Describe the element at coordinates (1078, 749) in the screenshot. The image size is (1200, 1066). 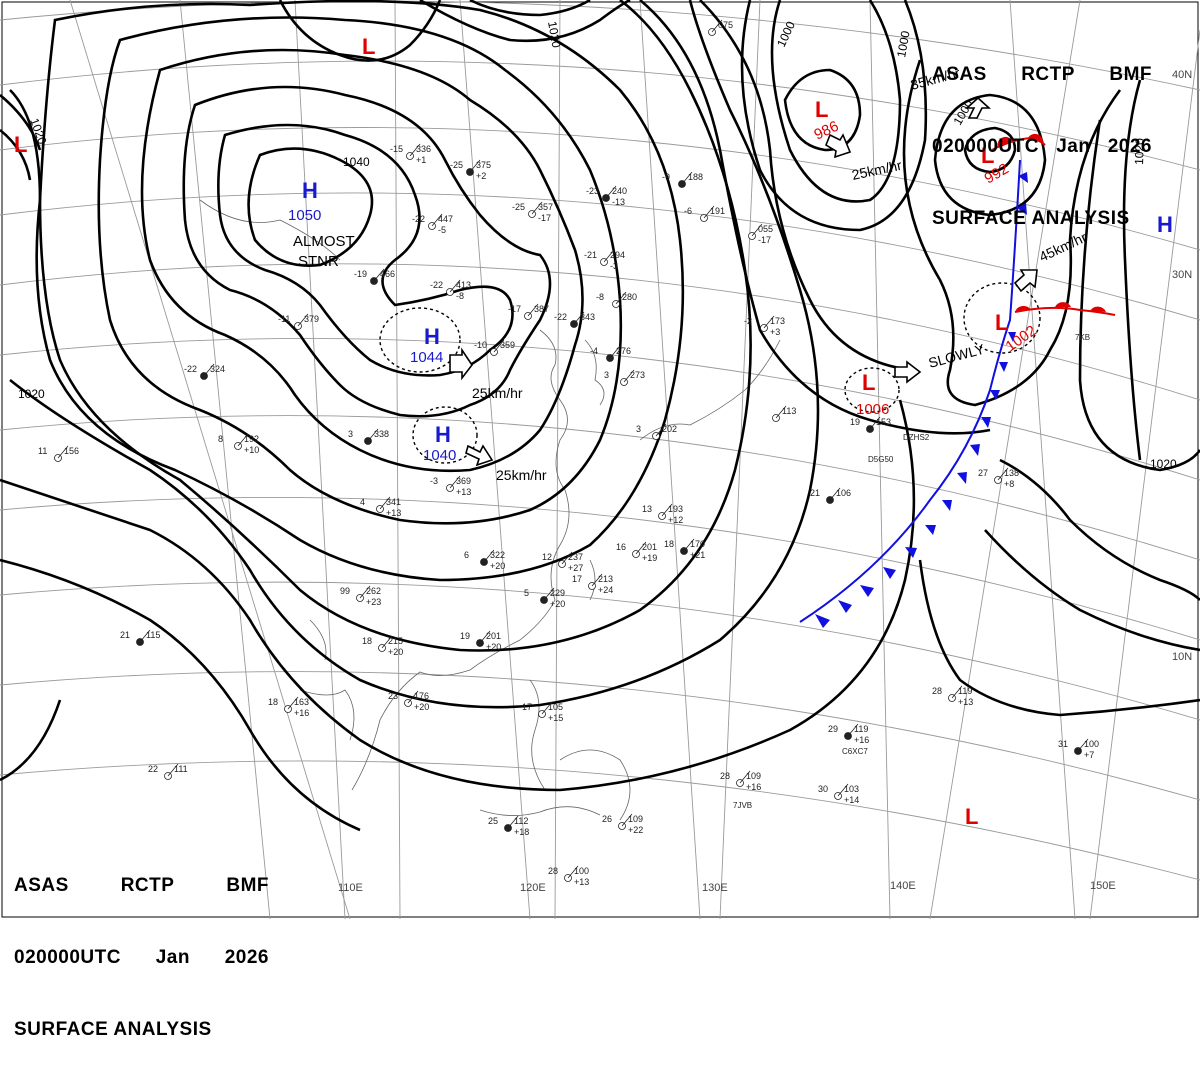
I see `station-plot: 31 100+7` at that location.